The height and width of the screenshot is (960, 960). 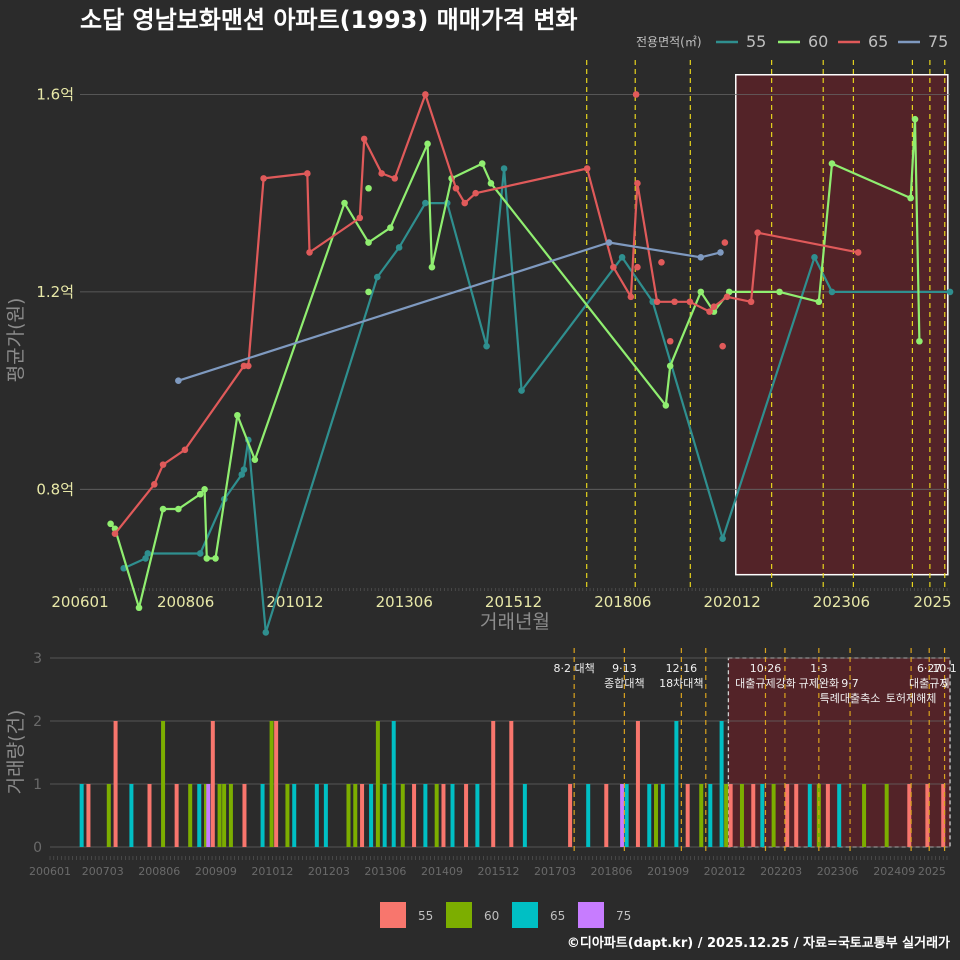 I want to click on y-tick-label: 2, so click(x=37, y=722).